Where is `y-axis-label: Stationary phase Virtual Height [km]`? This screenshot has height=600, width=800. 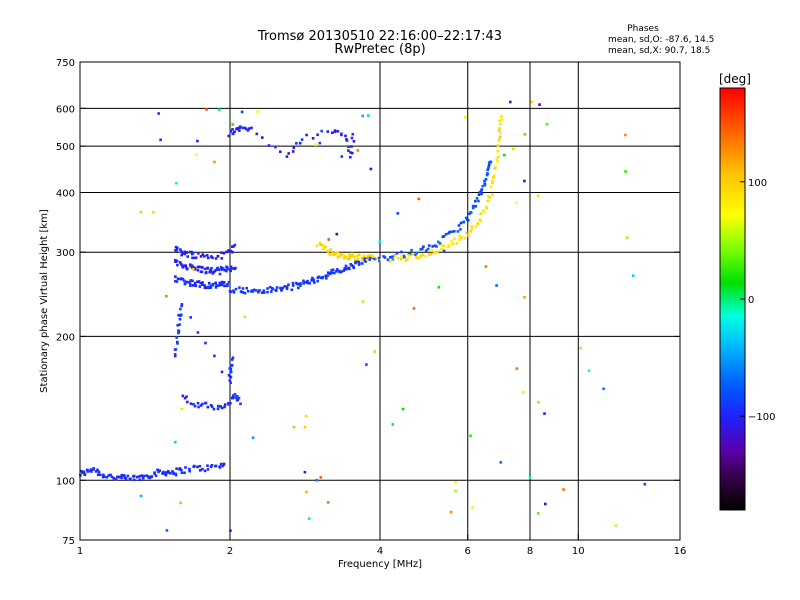
y-axis-label: Stationary phase Virtual Height [km] is located at coordinates (44, 301).